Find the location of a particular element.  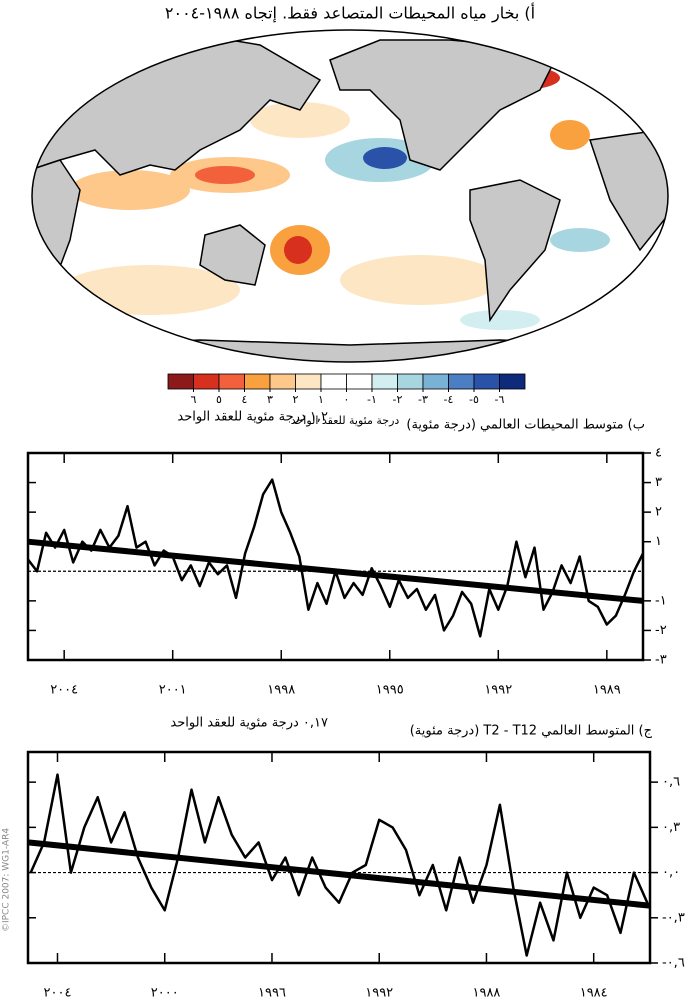

trend-annotation: ٠,١٧ درجة مئوية للعقد الواحد is located at coordinates (249, 723).